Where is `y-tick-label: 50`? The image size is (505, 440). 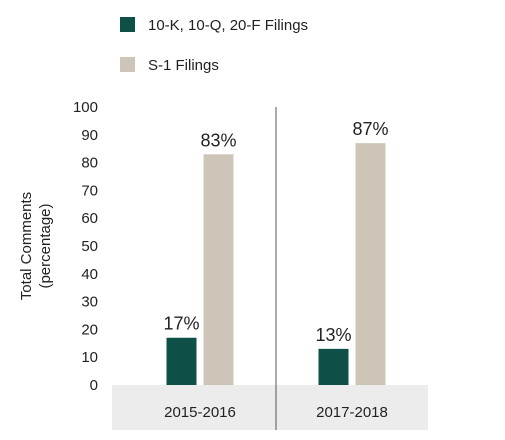
y-tick-label: 50 is located at coordinates (89, 246).